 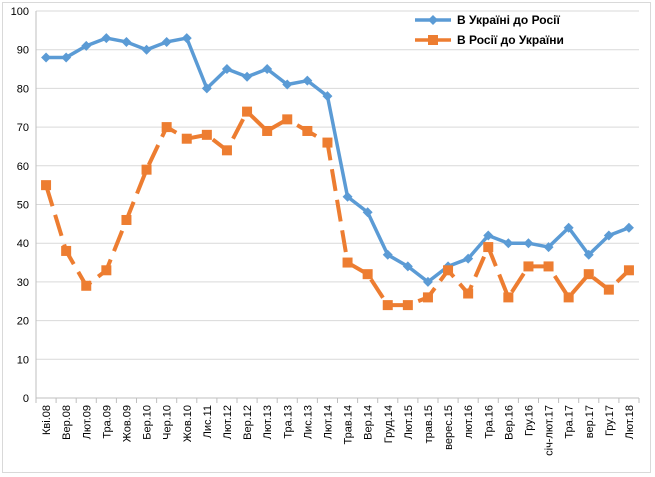 What do you see at coordinates (168, 422) in the screenshot?
I see `x-tick-label: Чер.10` at bounding box center [168, 422].